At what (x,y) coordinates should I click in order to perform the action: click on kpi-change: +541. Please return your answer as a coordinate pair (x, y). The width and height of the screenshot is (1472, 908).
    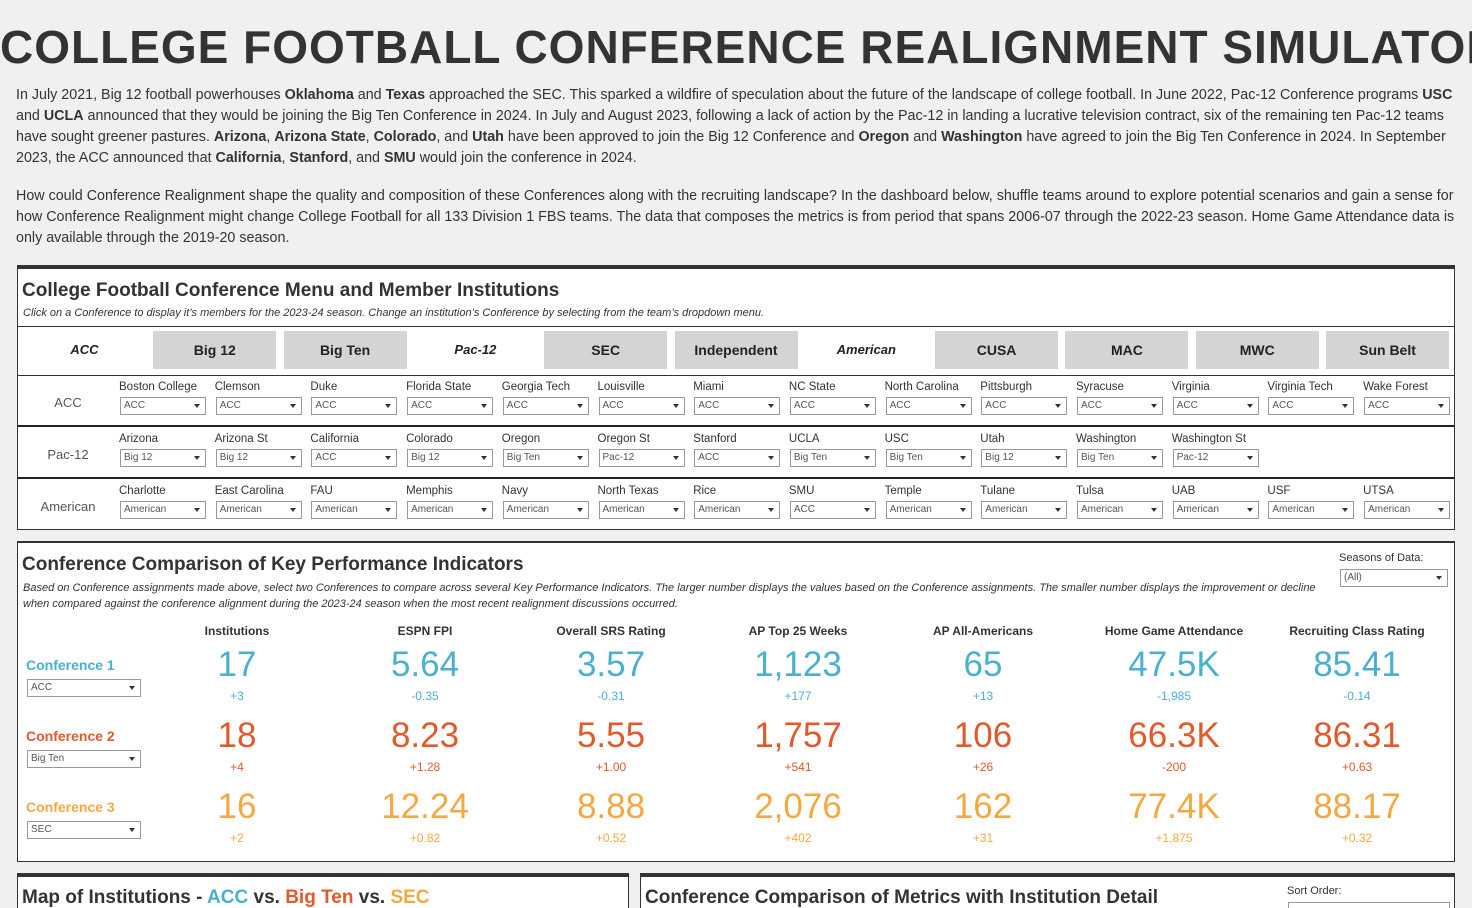
    Looking at the image, I should click on (798, 767).